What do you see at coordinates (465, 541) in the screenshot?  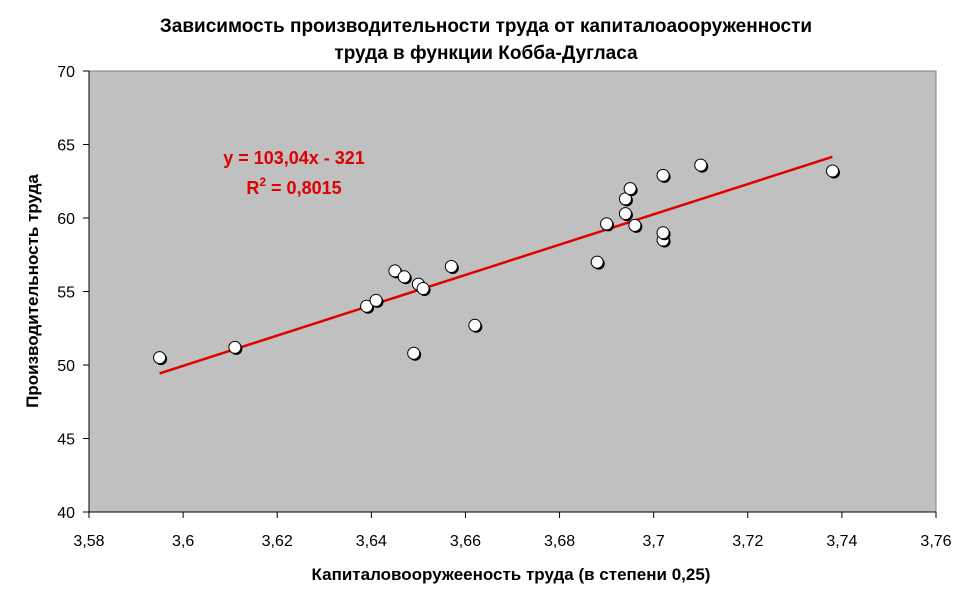 I see `x-tick-label: 3,66` at bounding box center [465, 541].